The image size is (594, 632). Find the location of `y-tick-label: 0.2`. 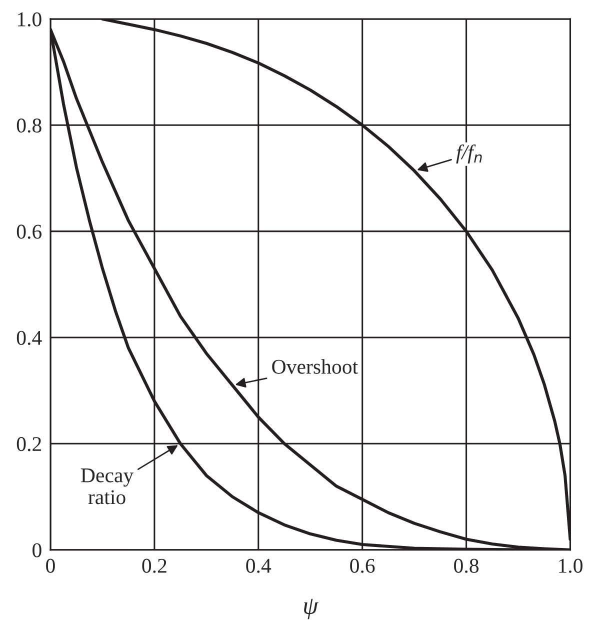

y-tick-label: 0.2 is located at coordinates (29, 444).